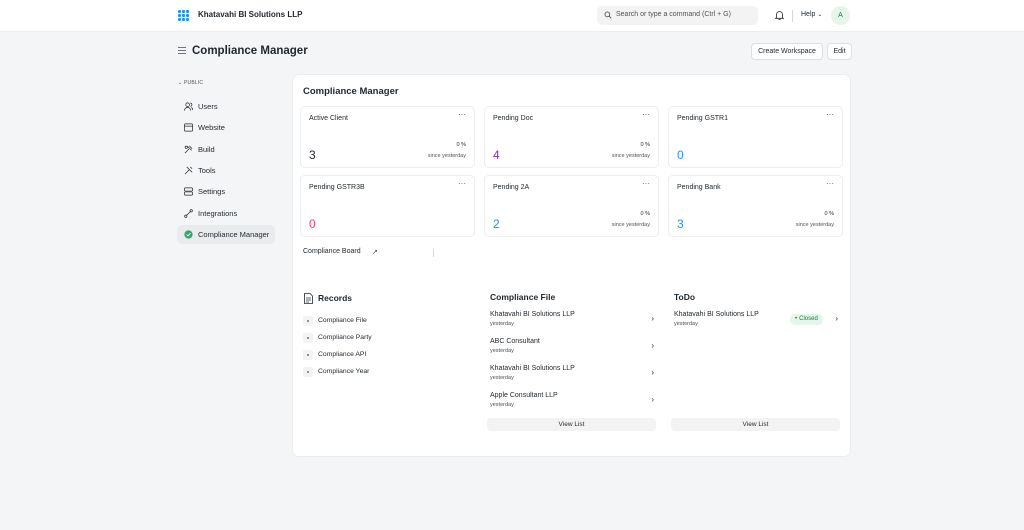  I want to click on compliance-board-link: Compliance Board, so click(332, 251).